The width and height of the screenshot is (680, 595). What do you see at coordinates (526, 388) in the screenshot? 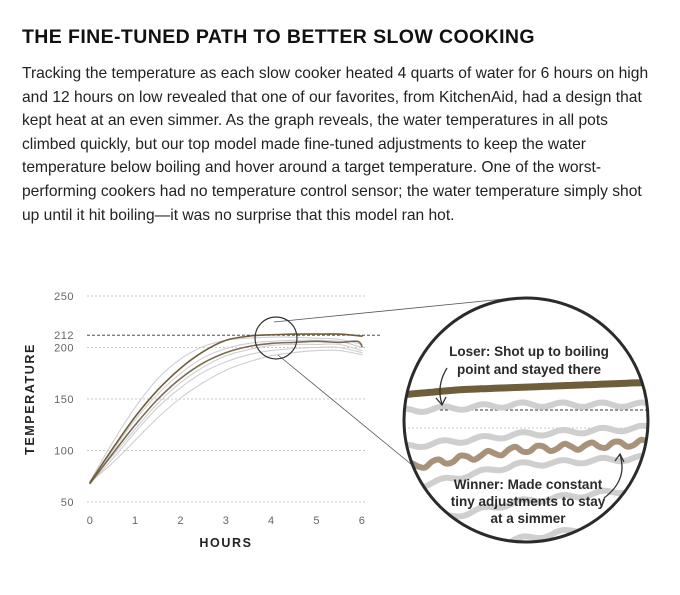
I see `magnified-series-loser` at bounding box center [526, 388].